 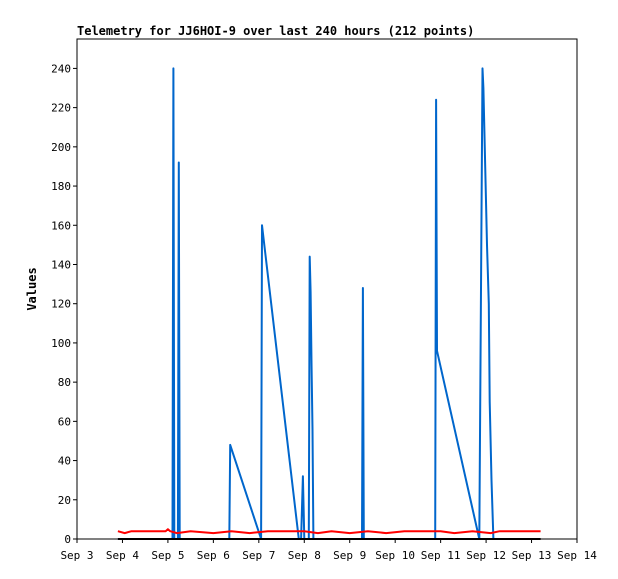 What do you see at coordinates (61, 108) in the screenshot?
I see `y-tick-label: 220` at bounding box center [61, 108].